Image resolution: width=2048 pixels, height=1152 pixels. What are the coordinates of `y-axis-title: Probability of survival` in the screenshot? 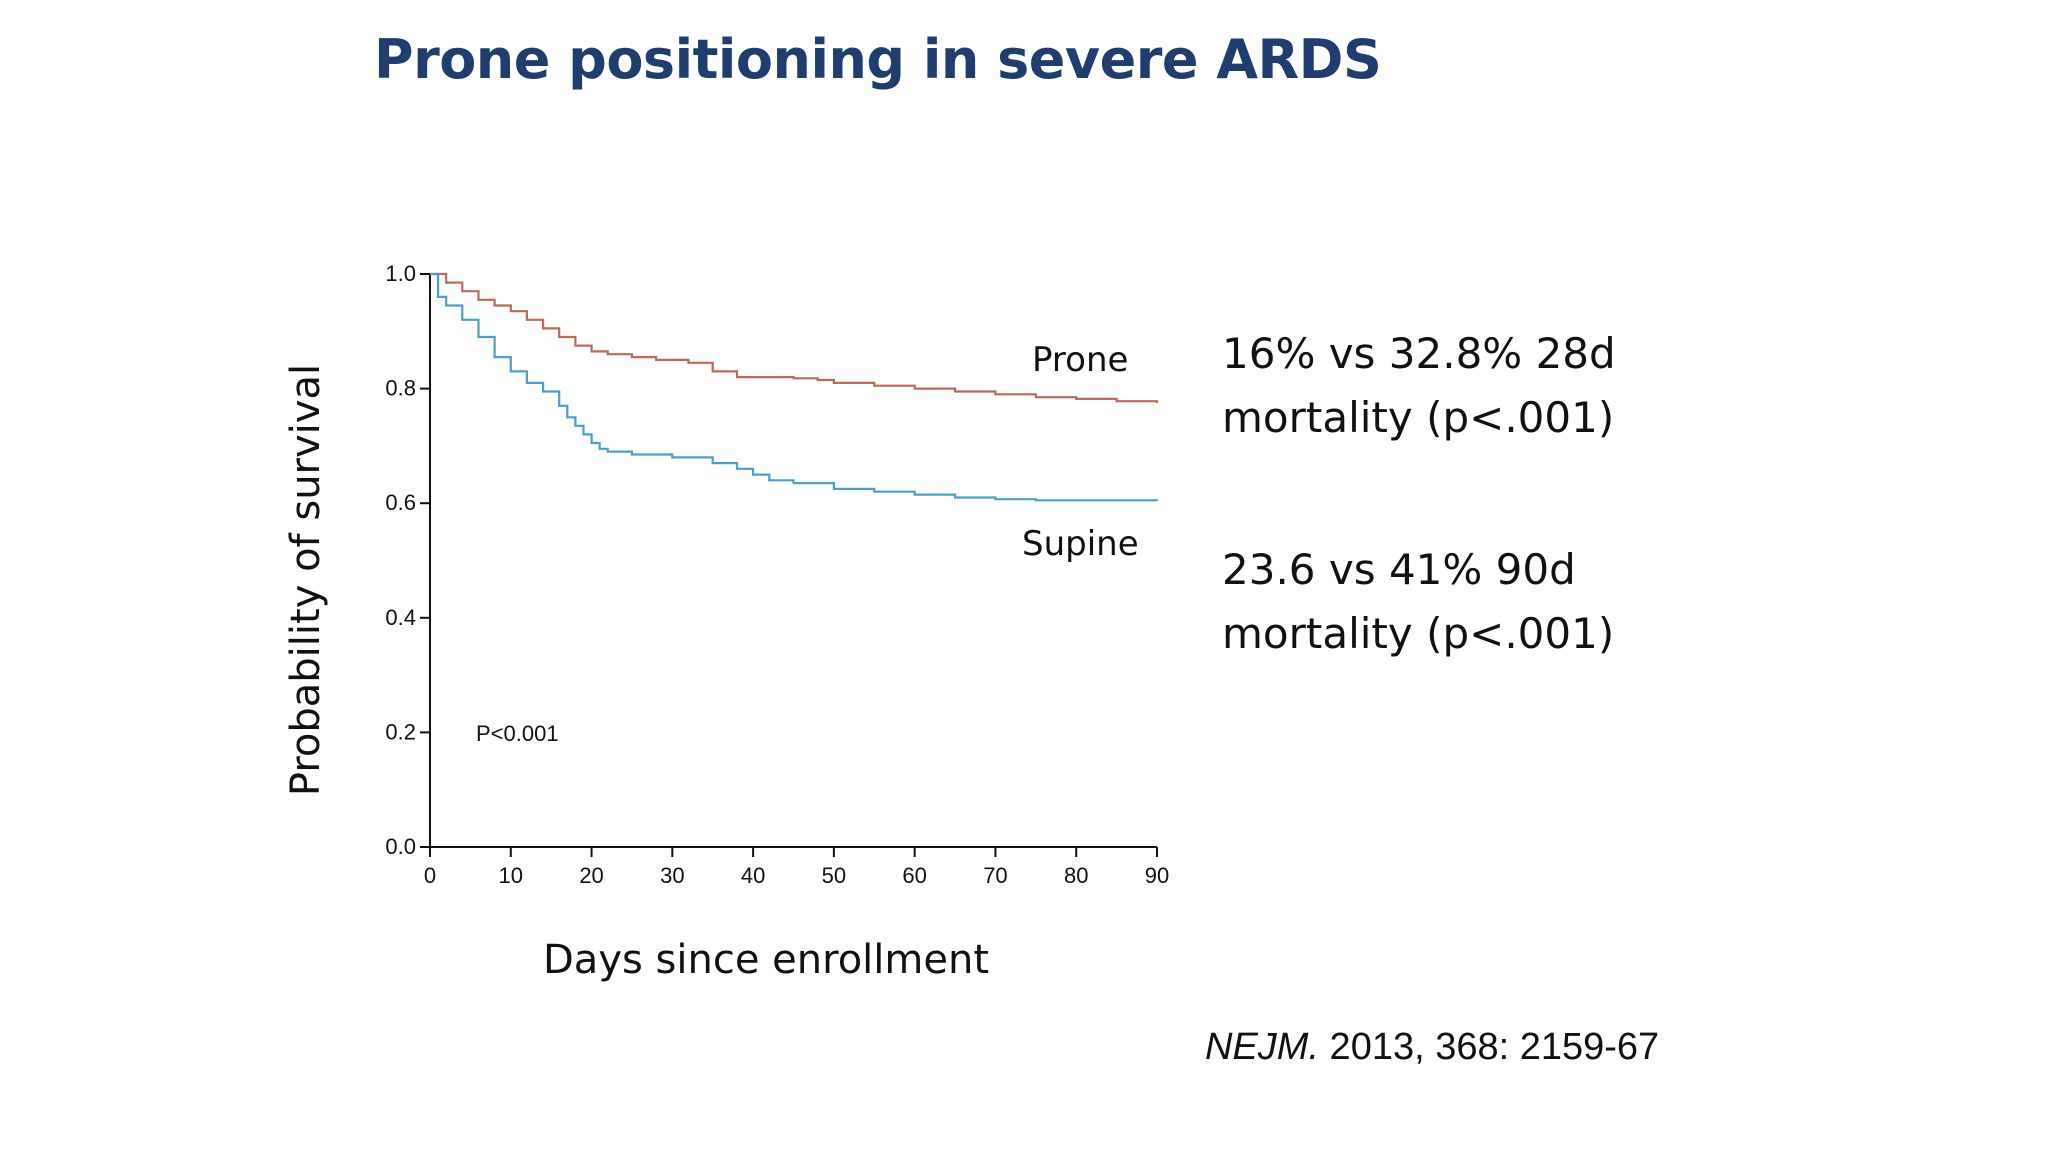 It's located at (306, 580).